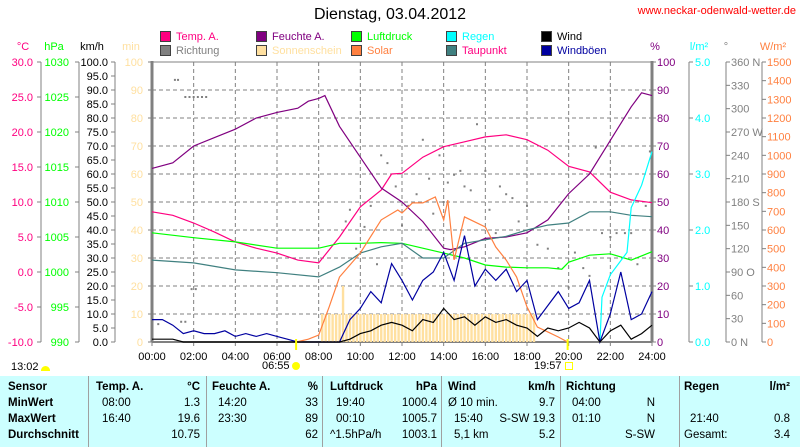  I want to click on y-tick-label-wind: 30.0, so click(97, 259).